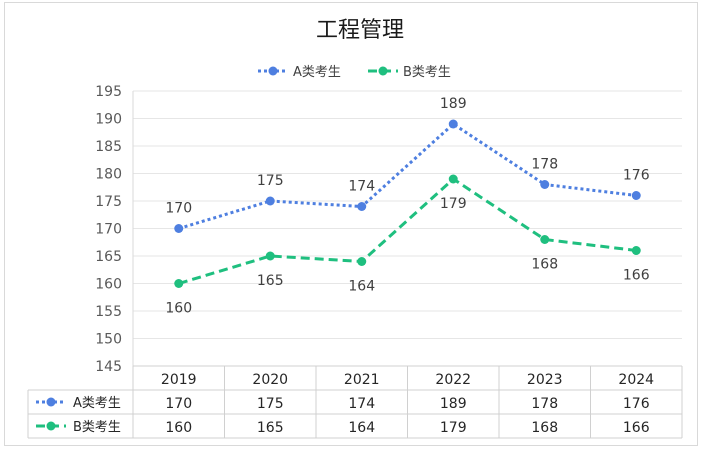 This screenshot has height=450, width=703. Describe the element at coordinates (108, 340) in the screenshot. I see `y-tick-label: 150` at that location.